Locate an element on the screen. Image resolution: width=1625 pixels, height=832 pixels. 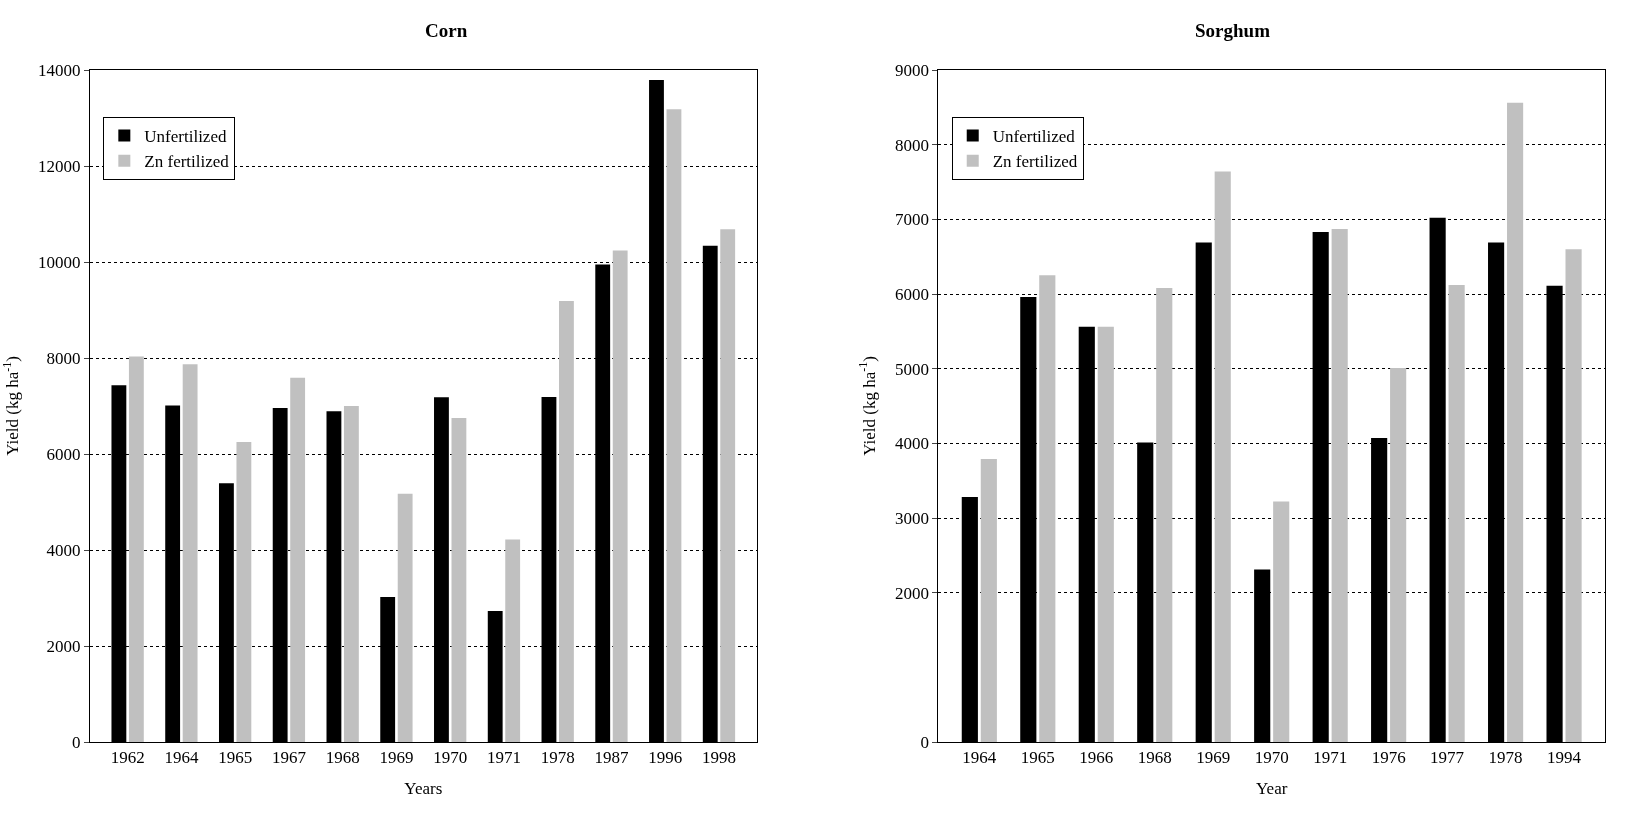
y-tick-label: 12000 is located at coordinates (59, 166).